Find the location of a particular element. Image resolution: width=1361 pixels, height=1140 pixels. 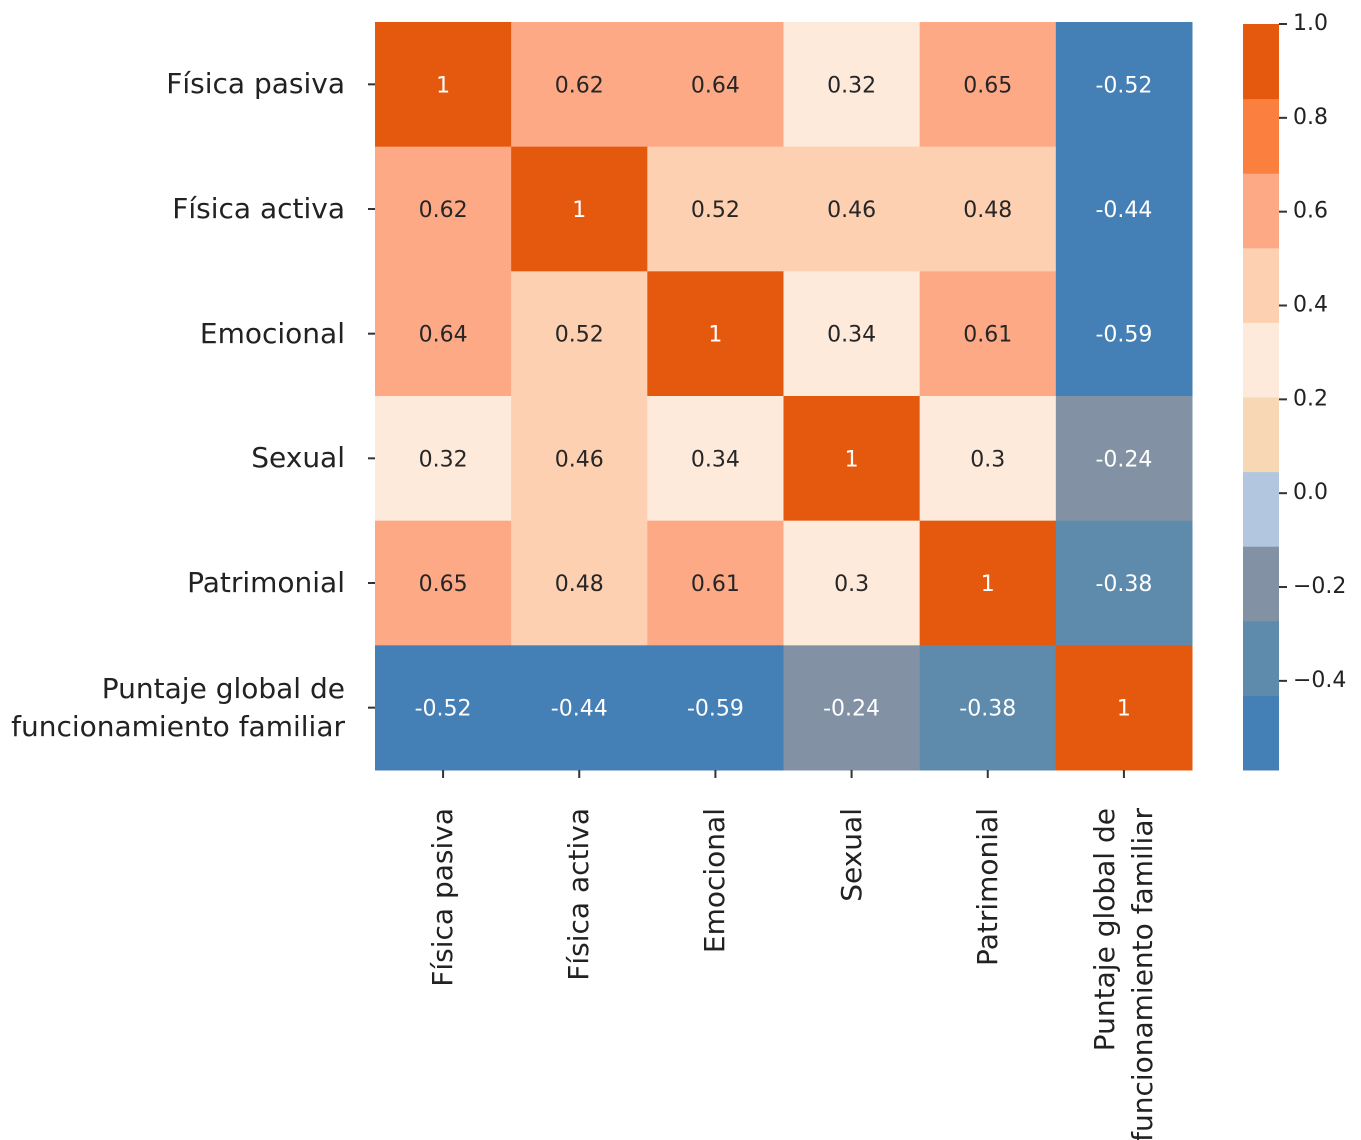

x-tick-label: Emocional is located at coordinates (715, 881).